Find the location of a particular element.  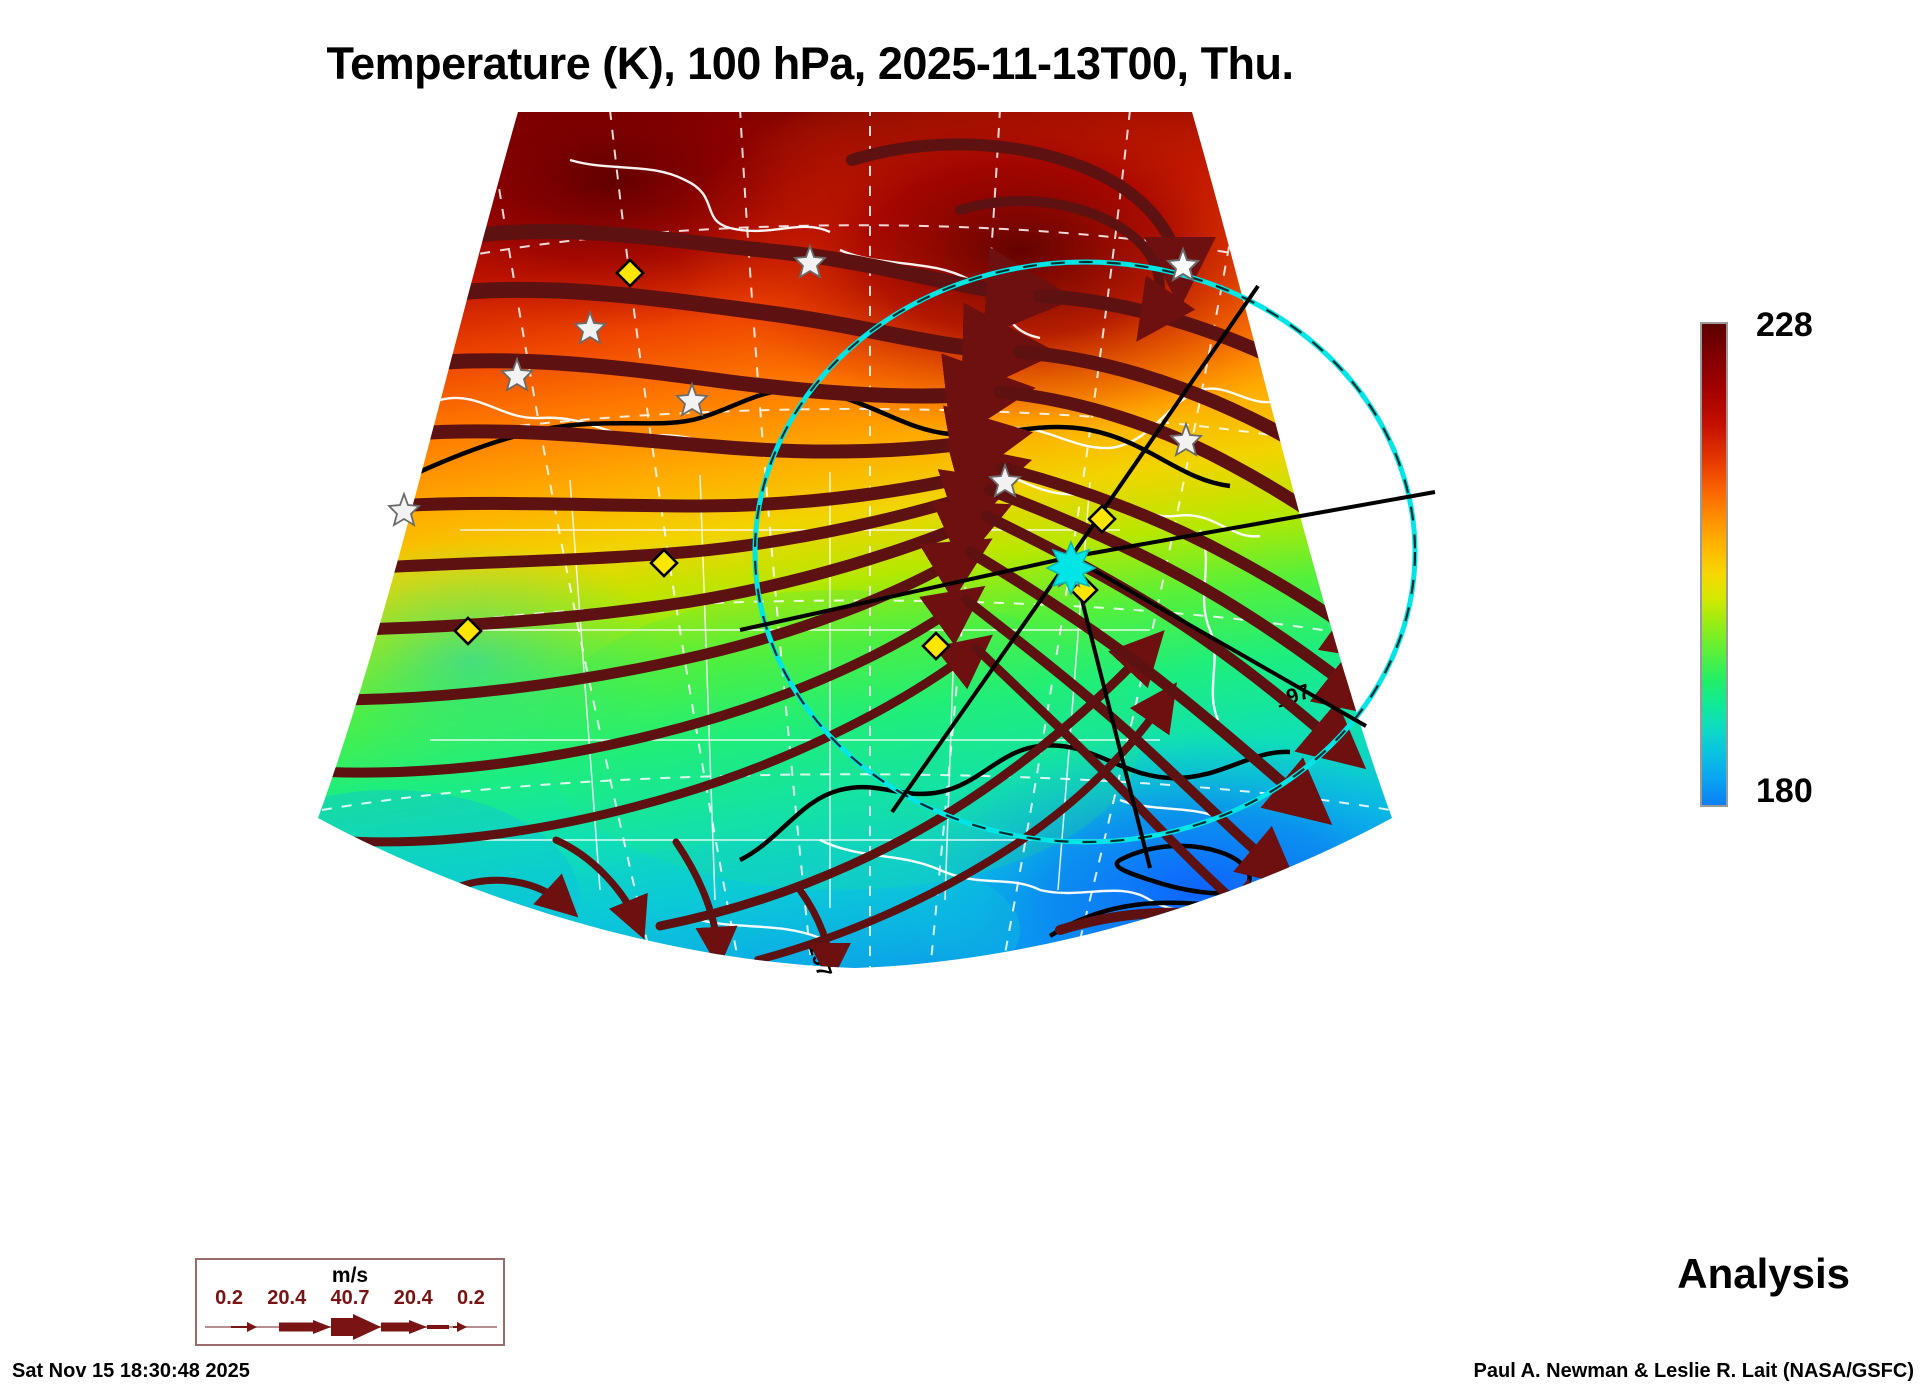

range-circle is located at coordinates (1085, 552).